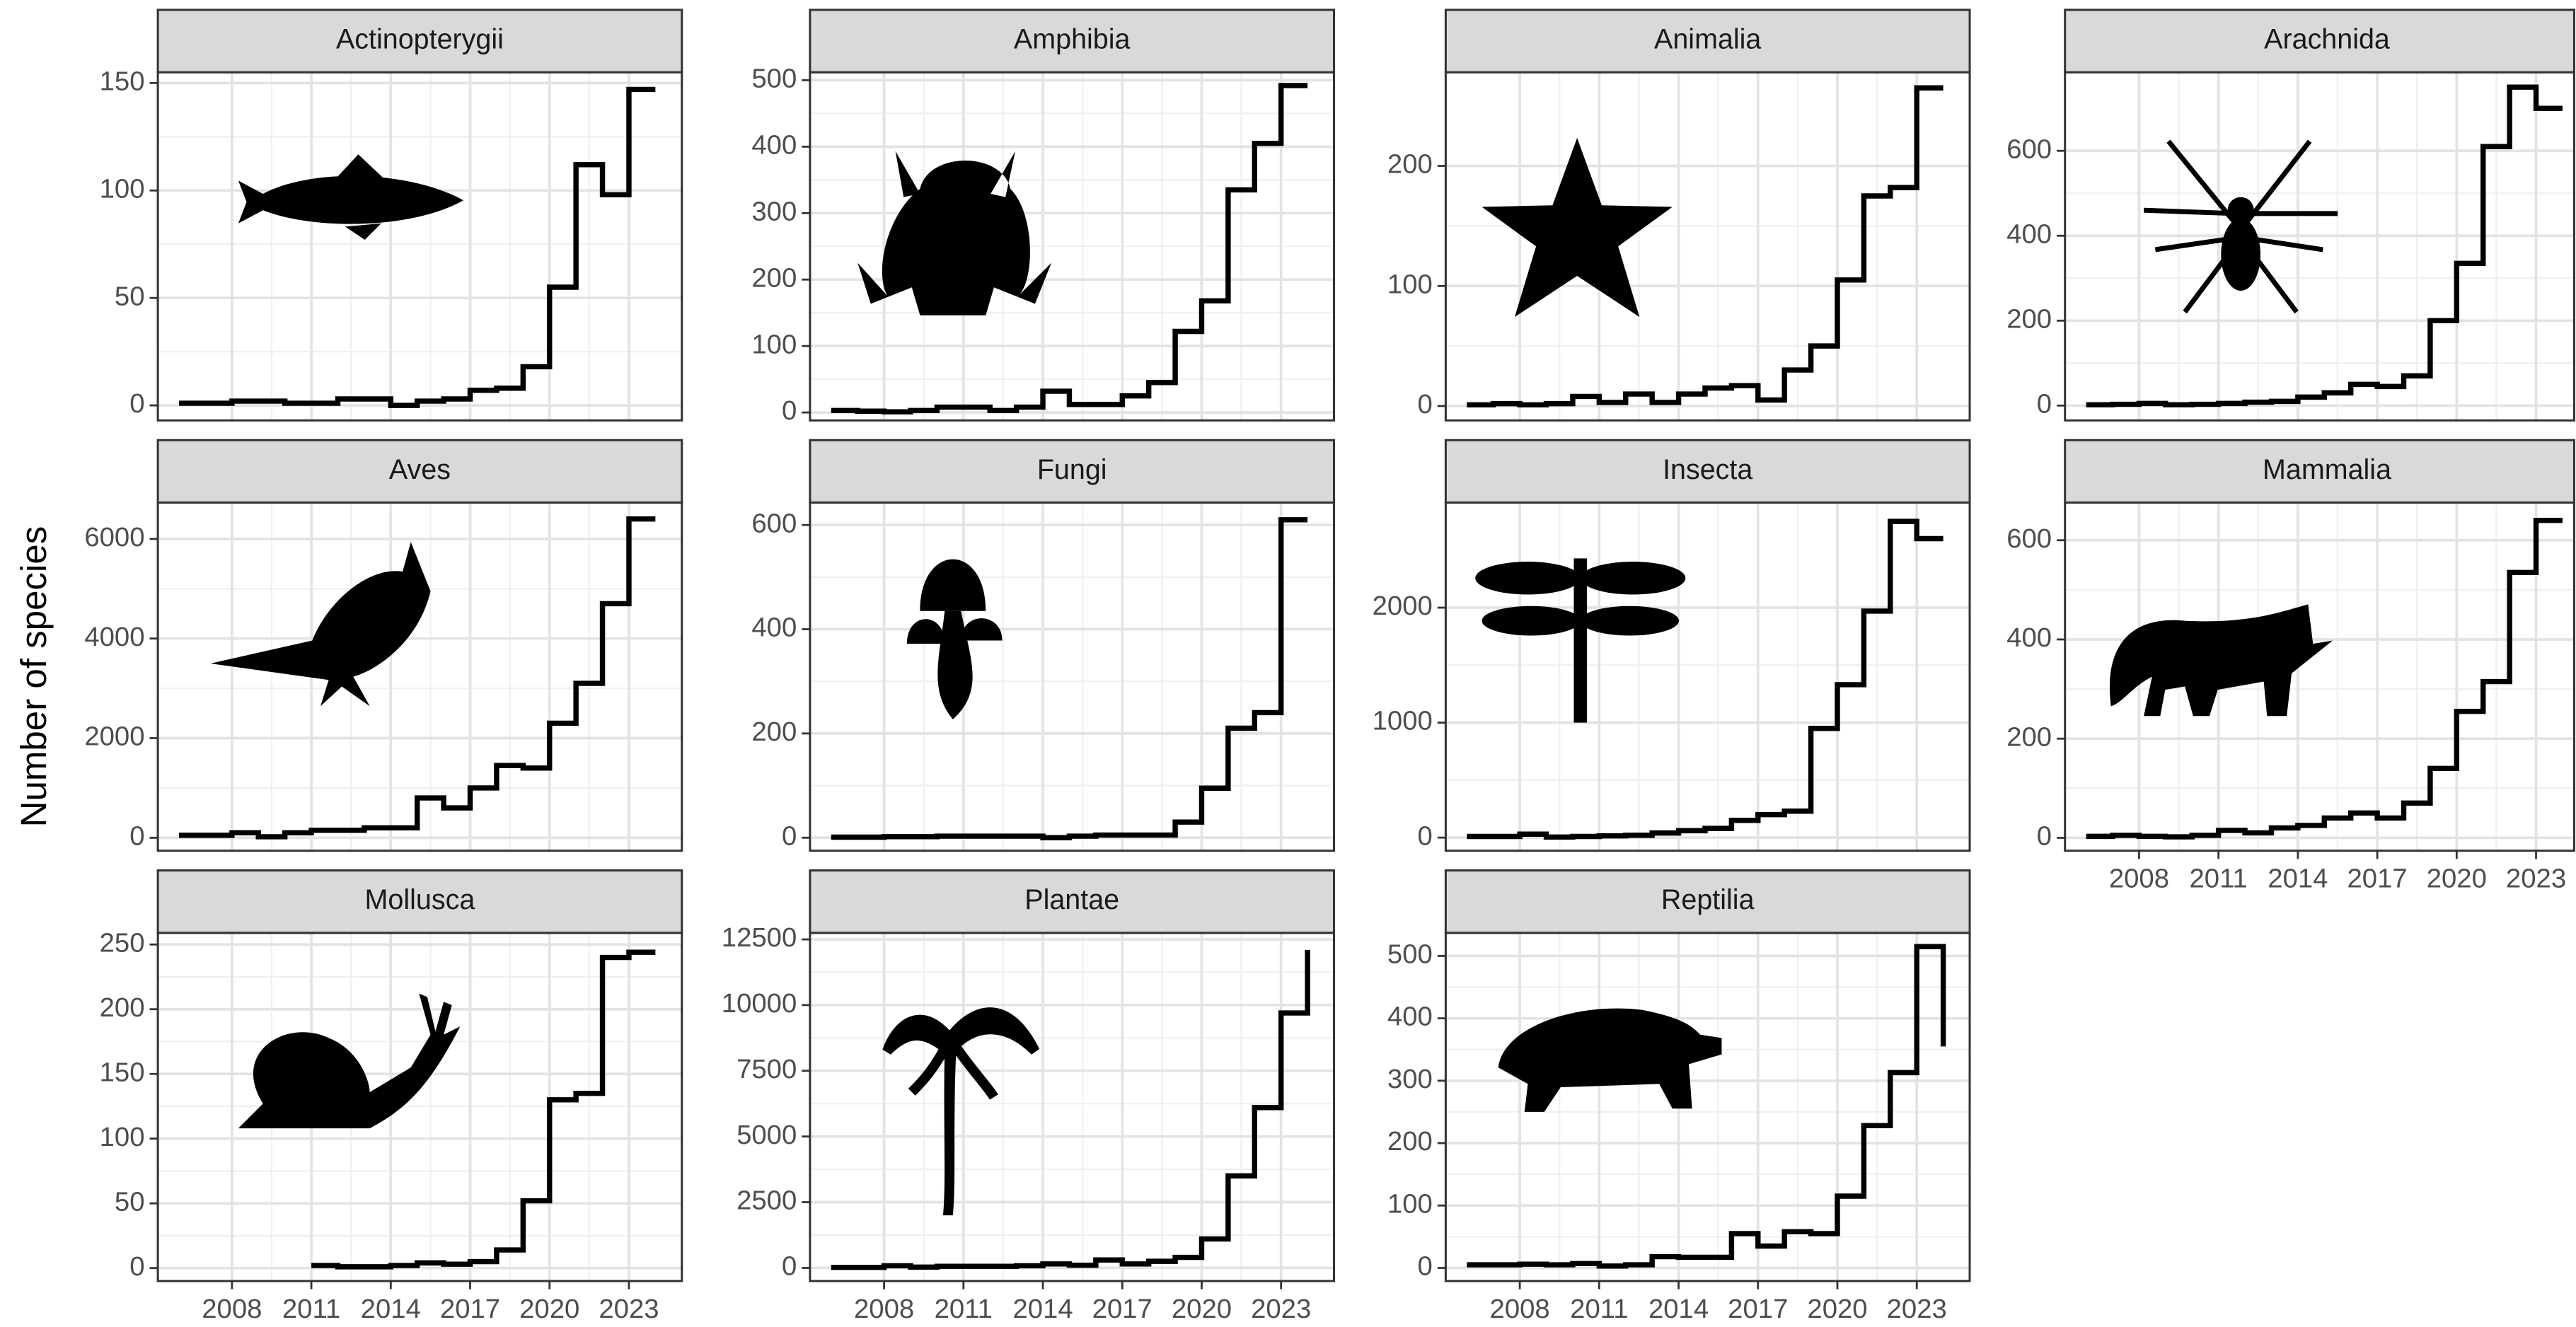 Image resolution: width=2576 pixels, height=1327 pixels. I want to click on y-tick-label: 50, so click(130, 296).